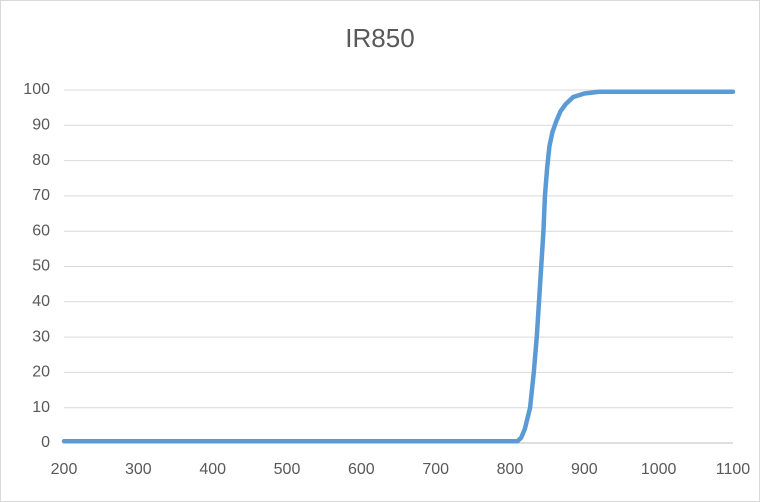  Describe the element at coordinates (138, 469) in the screenshot. I see `x-tick-label: 300` at that location.